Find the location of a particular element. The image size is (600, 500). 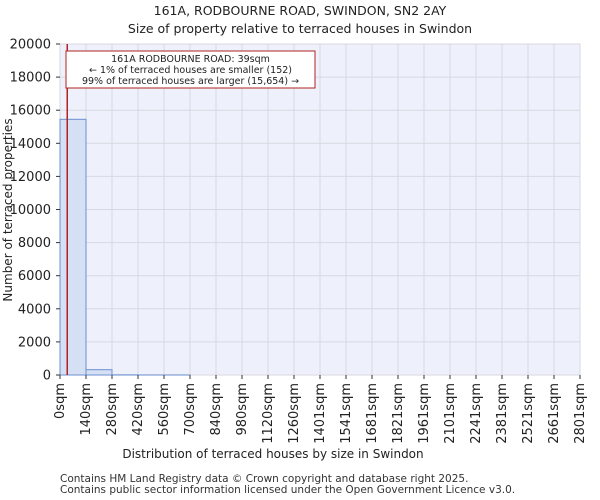

x-tick-label: 1120sqm is located at coordinates (268, 413).